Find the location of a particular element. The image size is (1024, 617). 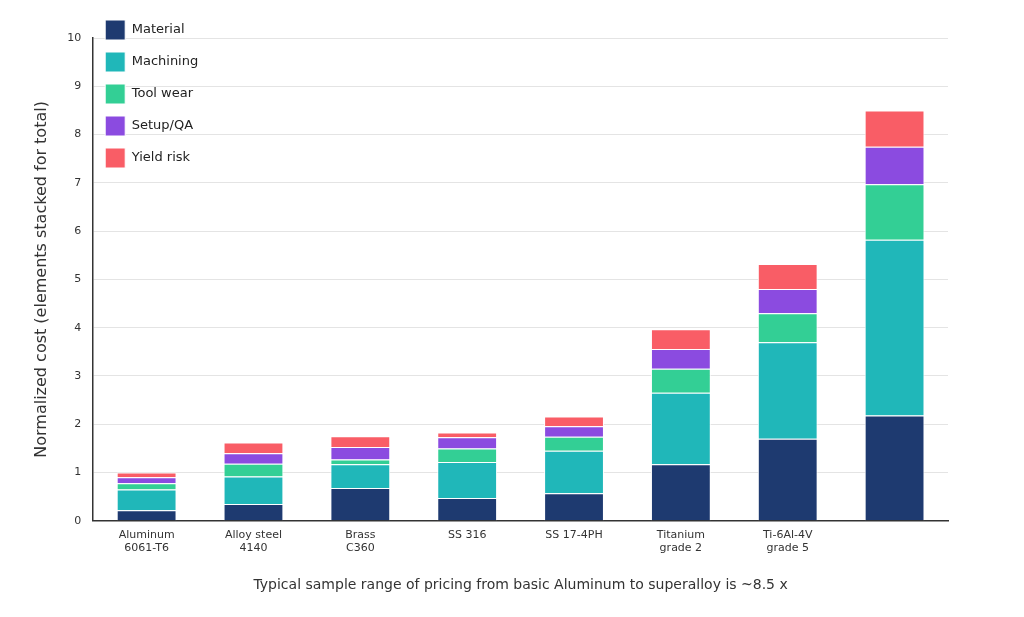

x-tick-label: Ti-6Al-4V grade 5 is located at coordinates (787, 541).